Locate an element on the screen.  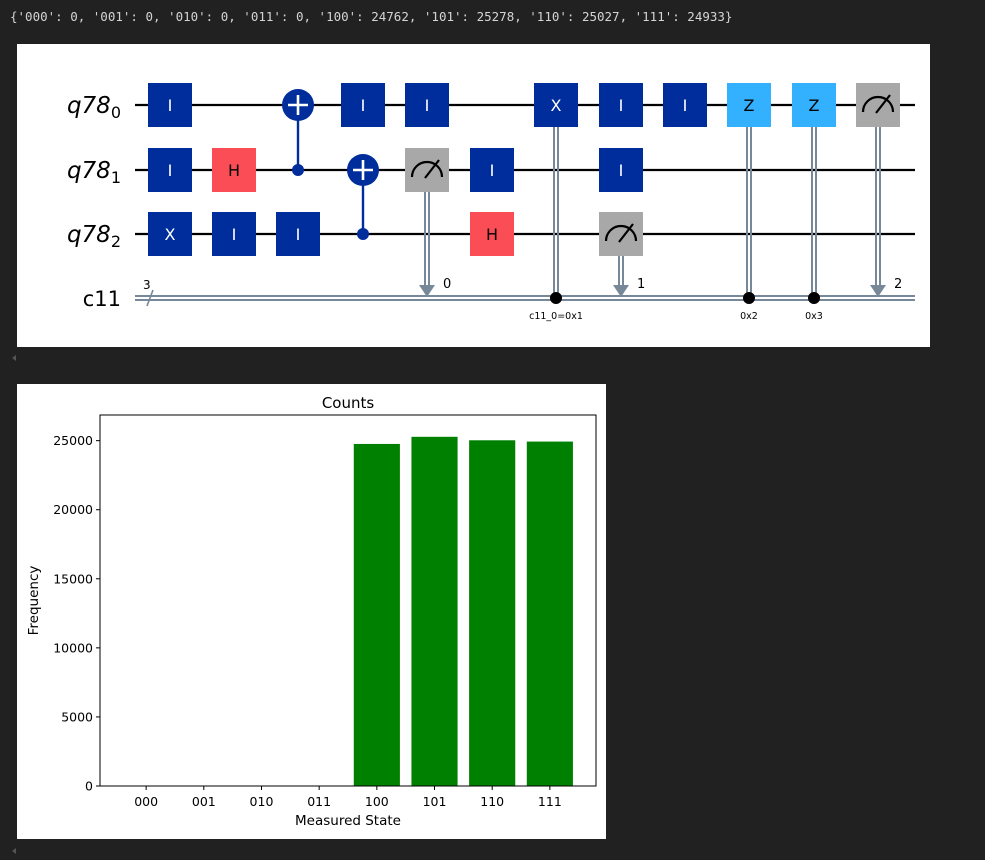
x-gate: c11_0=0x1 X is located at coordinates (556, 202).